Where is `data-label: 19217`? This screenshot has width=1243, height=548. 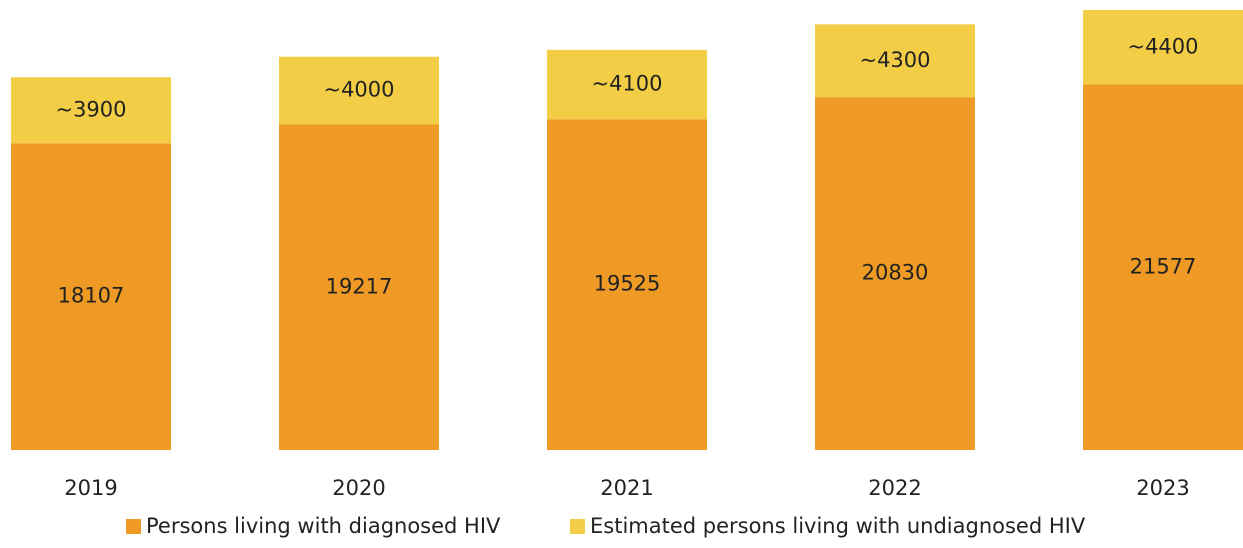
data-label: 19217 is located at coordinates (359, 286).